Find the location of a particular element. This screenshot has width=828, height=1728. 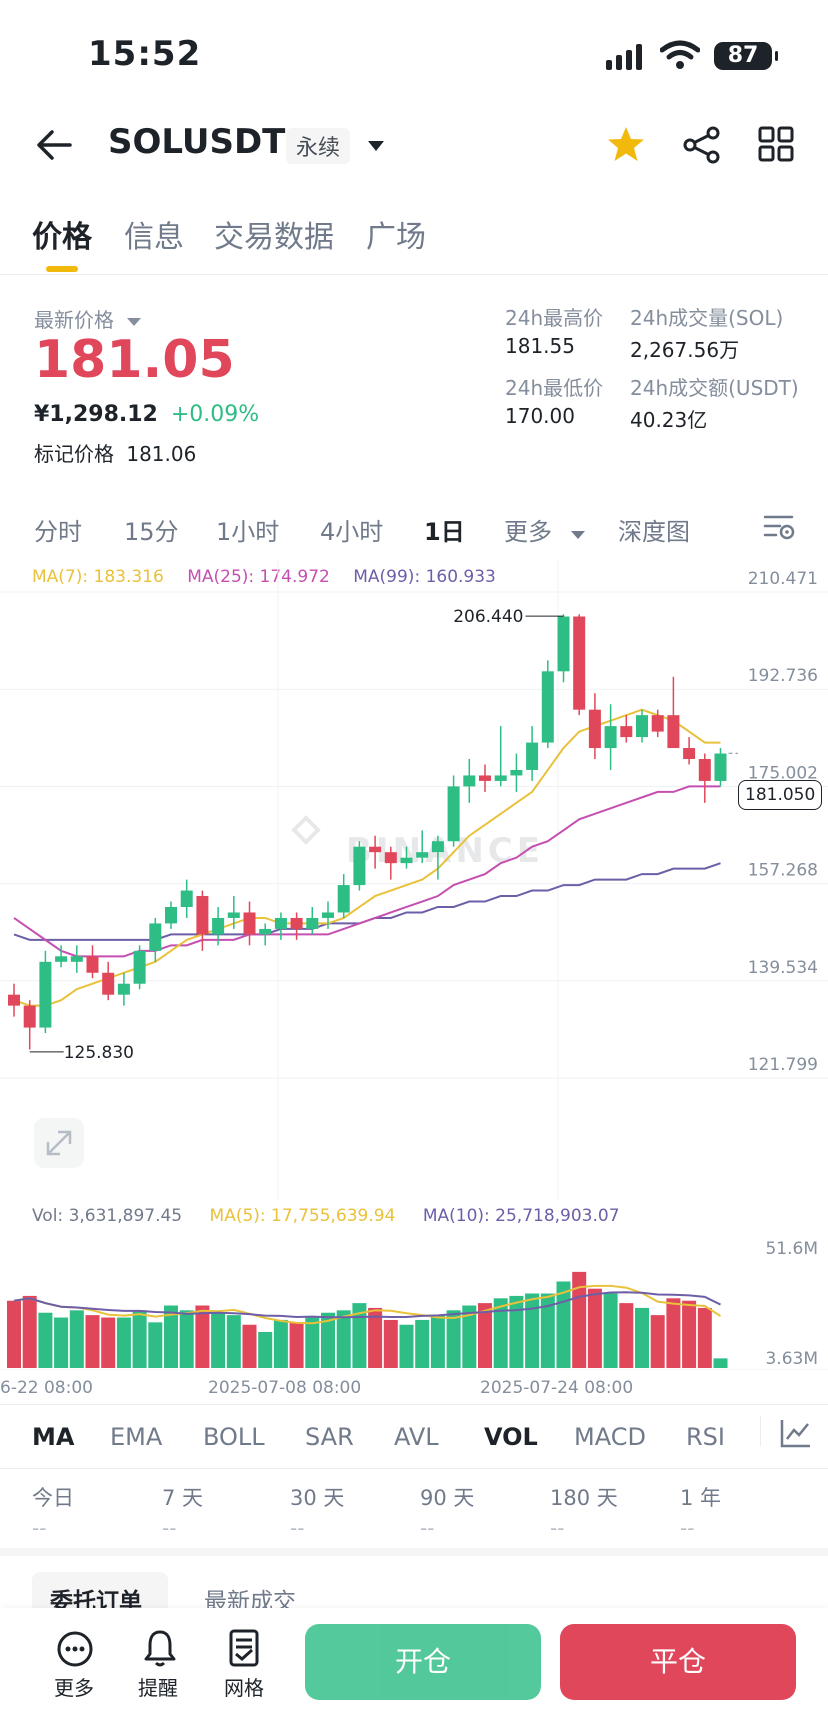

ma7-legend: MA(7): 183.316 is located at coordinates (98, 577).